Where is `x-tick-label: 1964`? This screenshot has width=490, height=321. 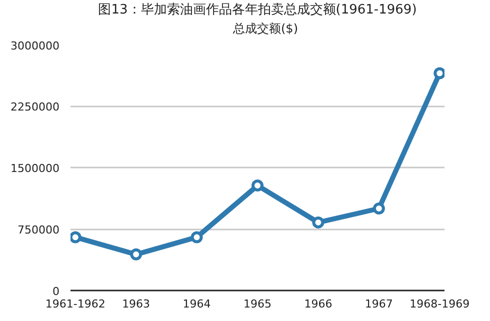 x-tick-label: 1964 is located at coordinates (196, 304).